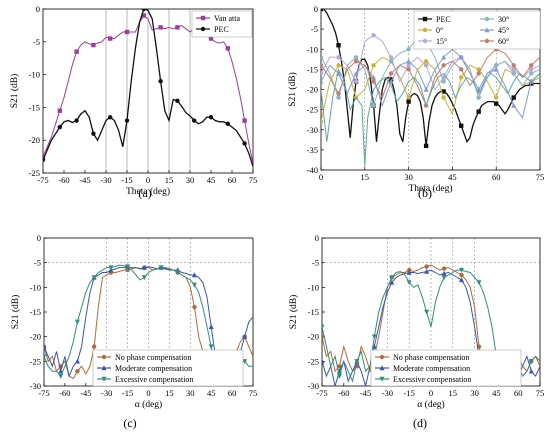 This screenshot has width=550, height=440. What do you see at coordinates (431, 357) in the screenshot?
I see `legend-entry: No phase compensation` at bounding box center [431, 357].